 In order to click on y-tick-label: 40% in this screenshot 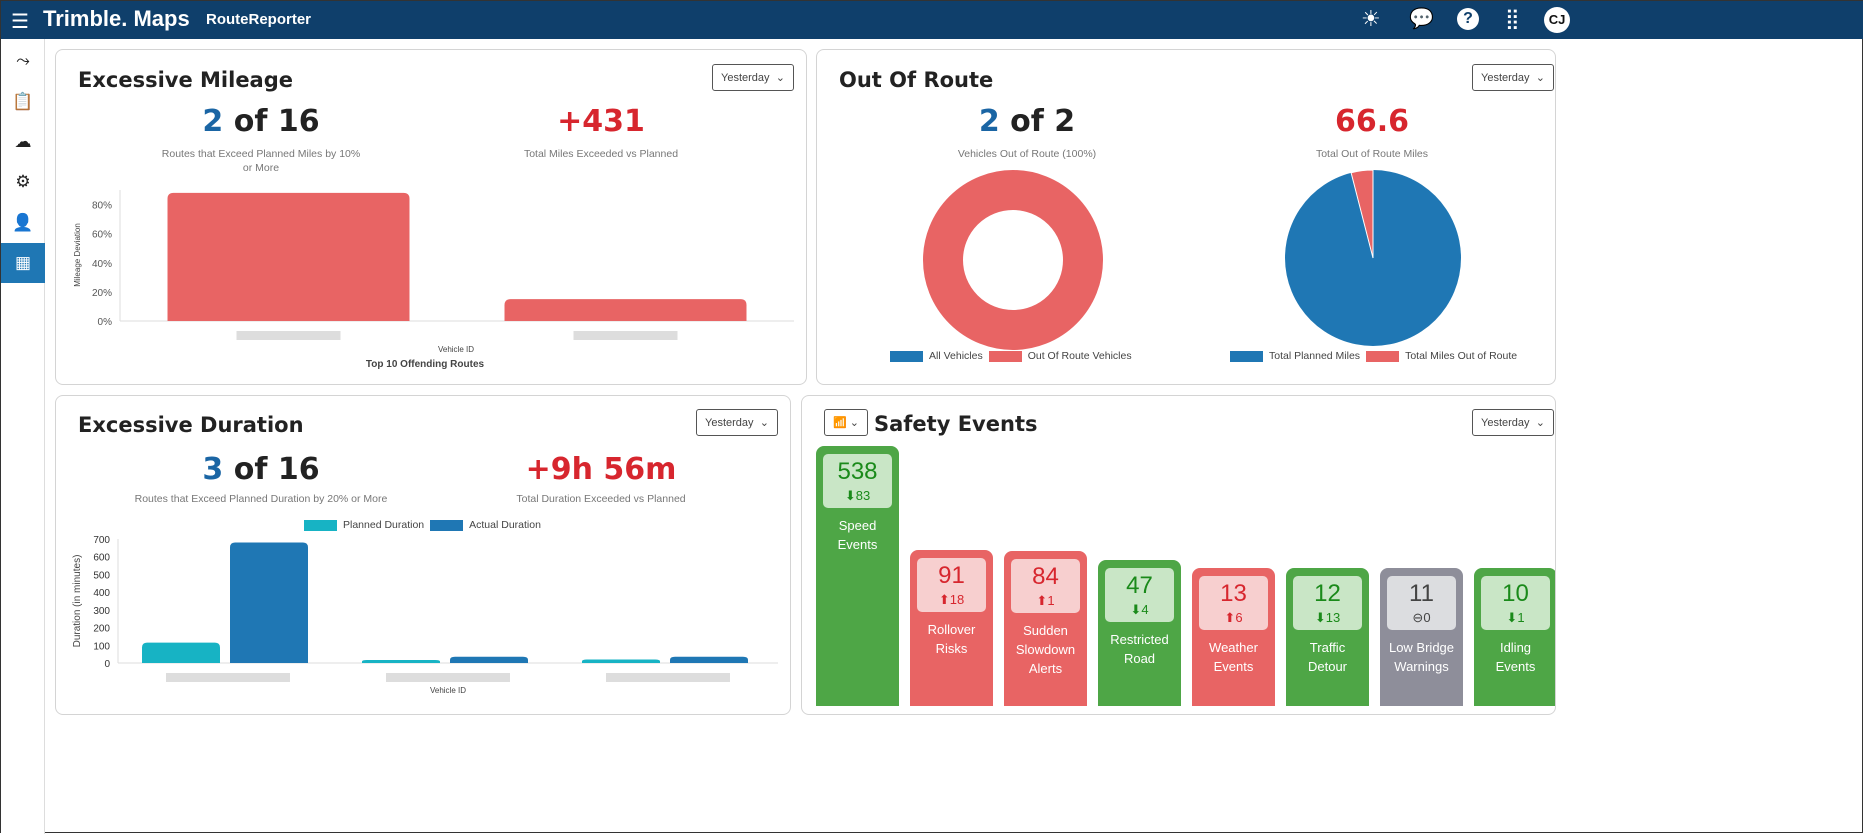, I will do `click(102, 264)`.